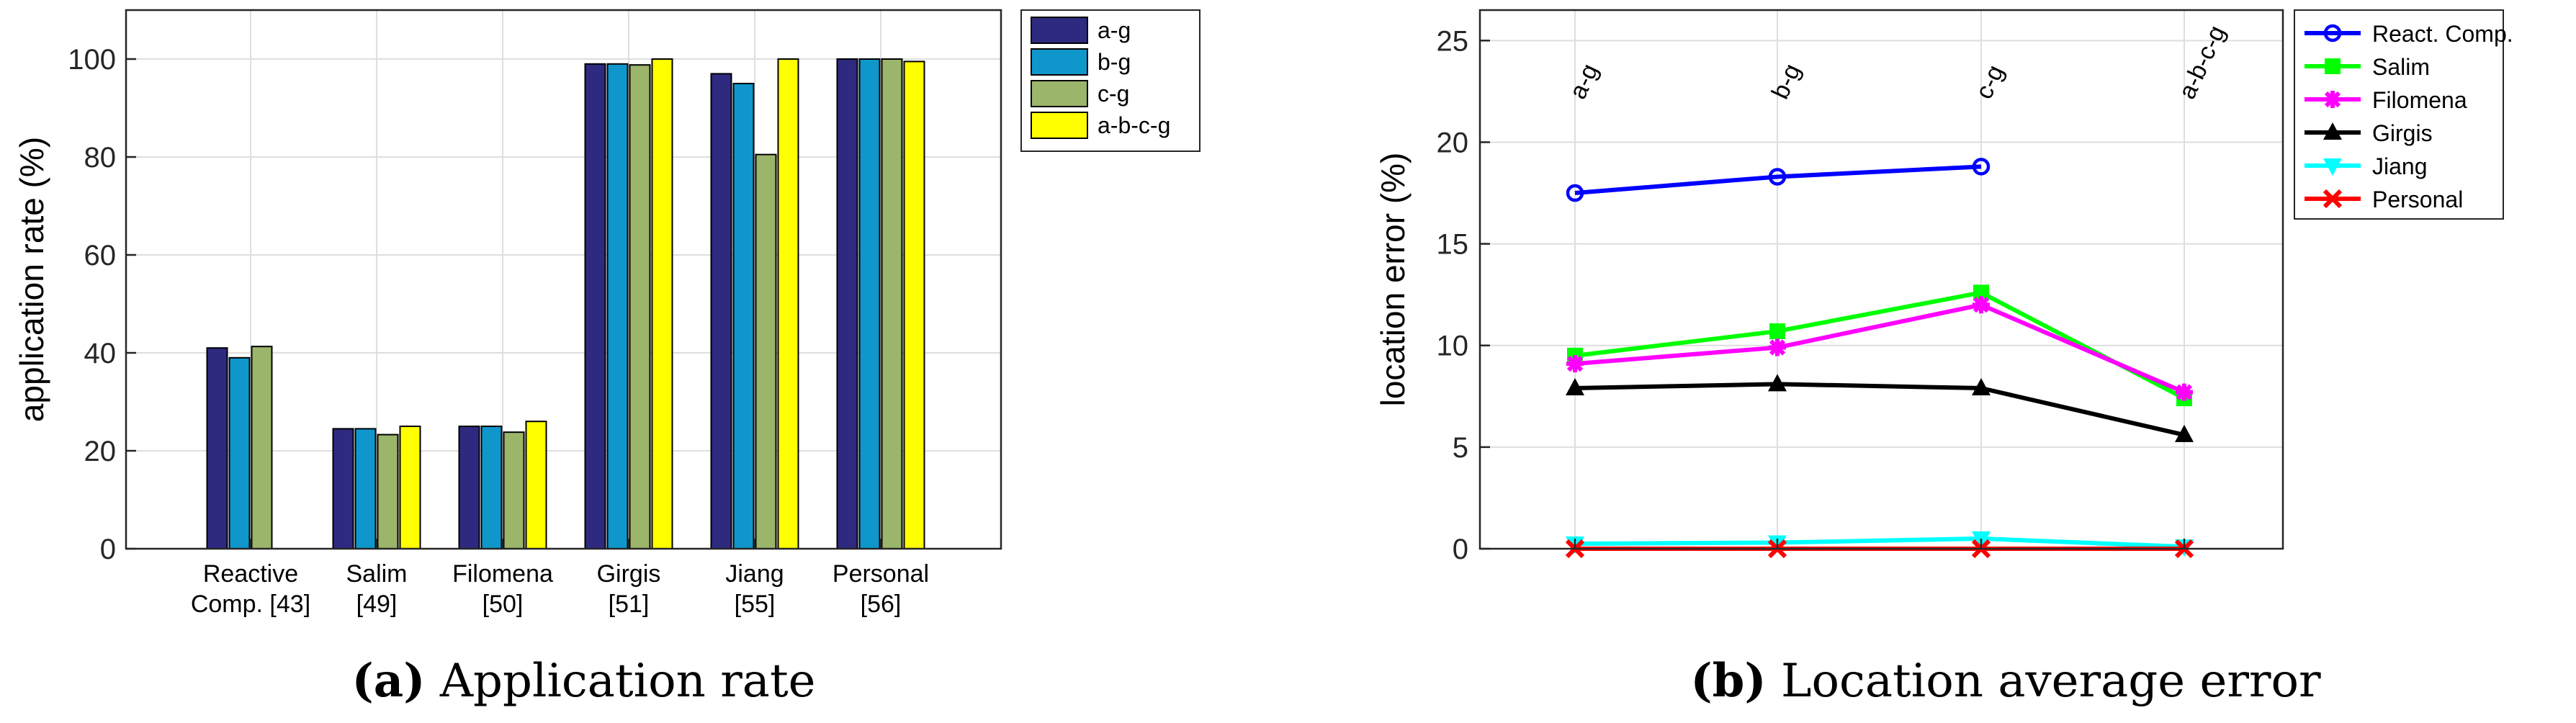 The height and width of the screenshot is (723, 2576). Describe the element at coordinates (1113, 94) in the screenshot. I see `legend-label-c-g: c-g` at that location.